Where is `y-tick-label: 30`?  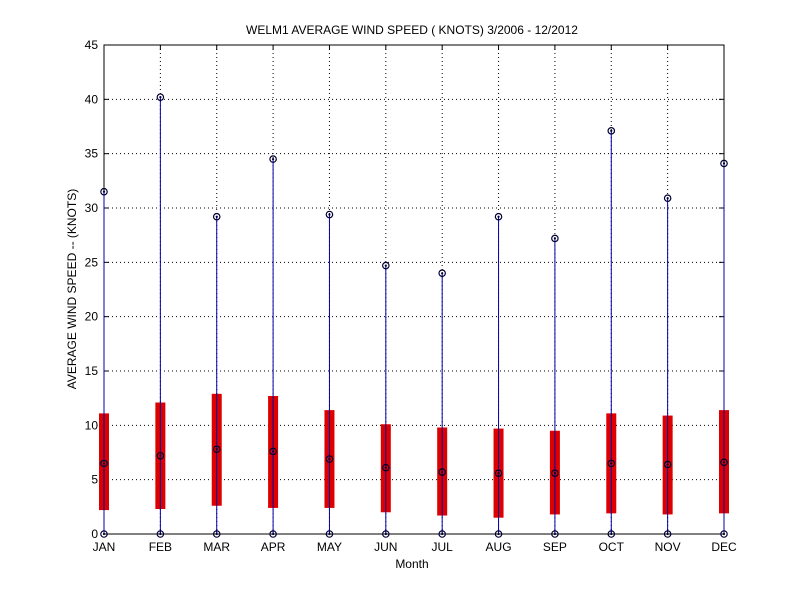 y-tick-label: 30 is located at coordinates (92, 208).